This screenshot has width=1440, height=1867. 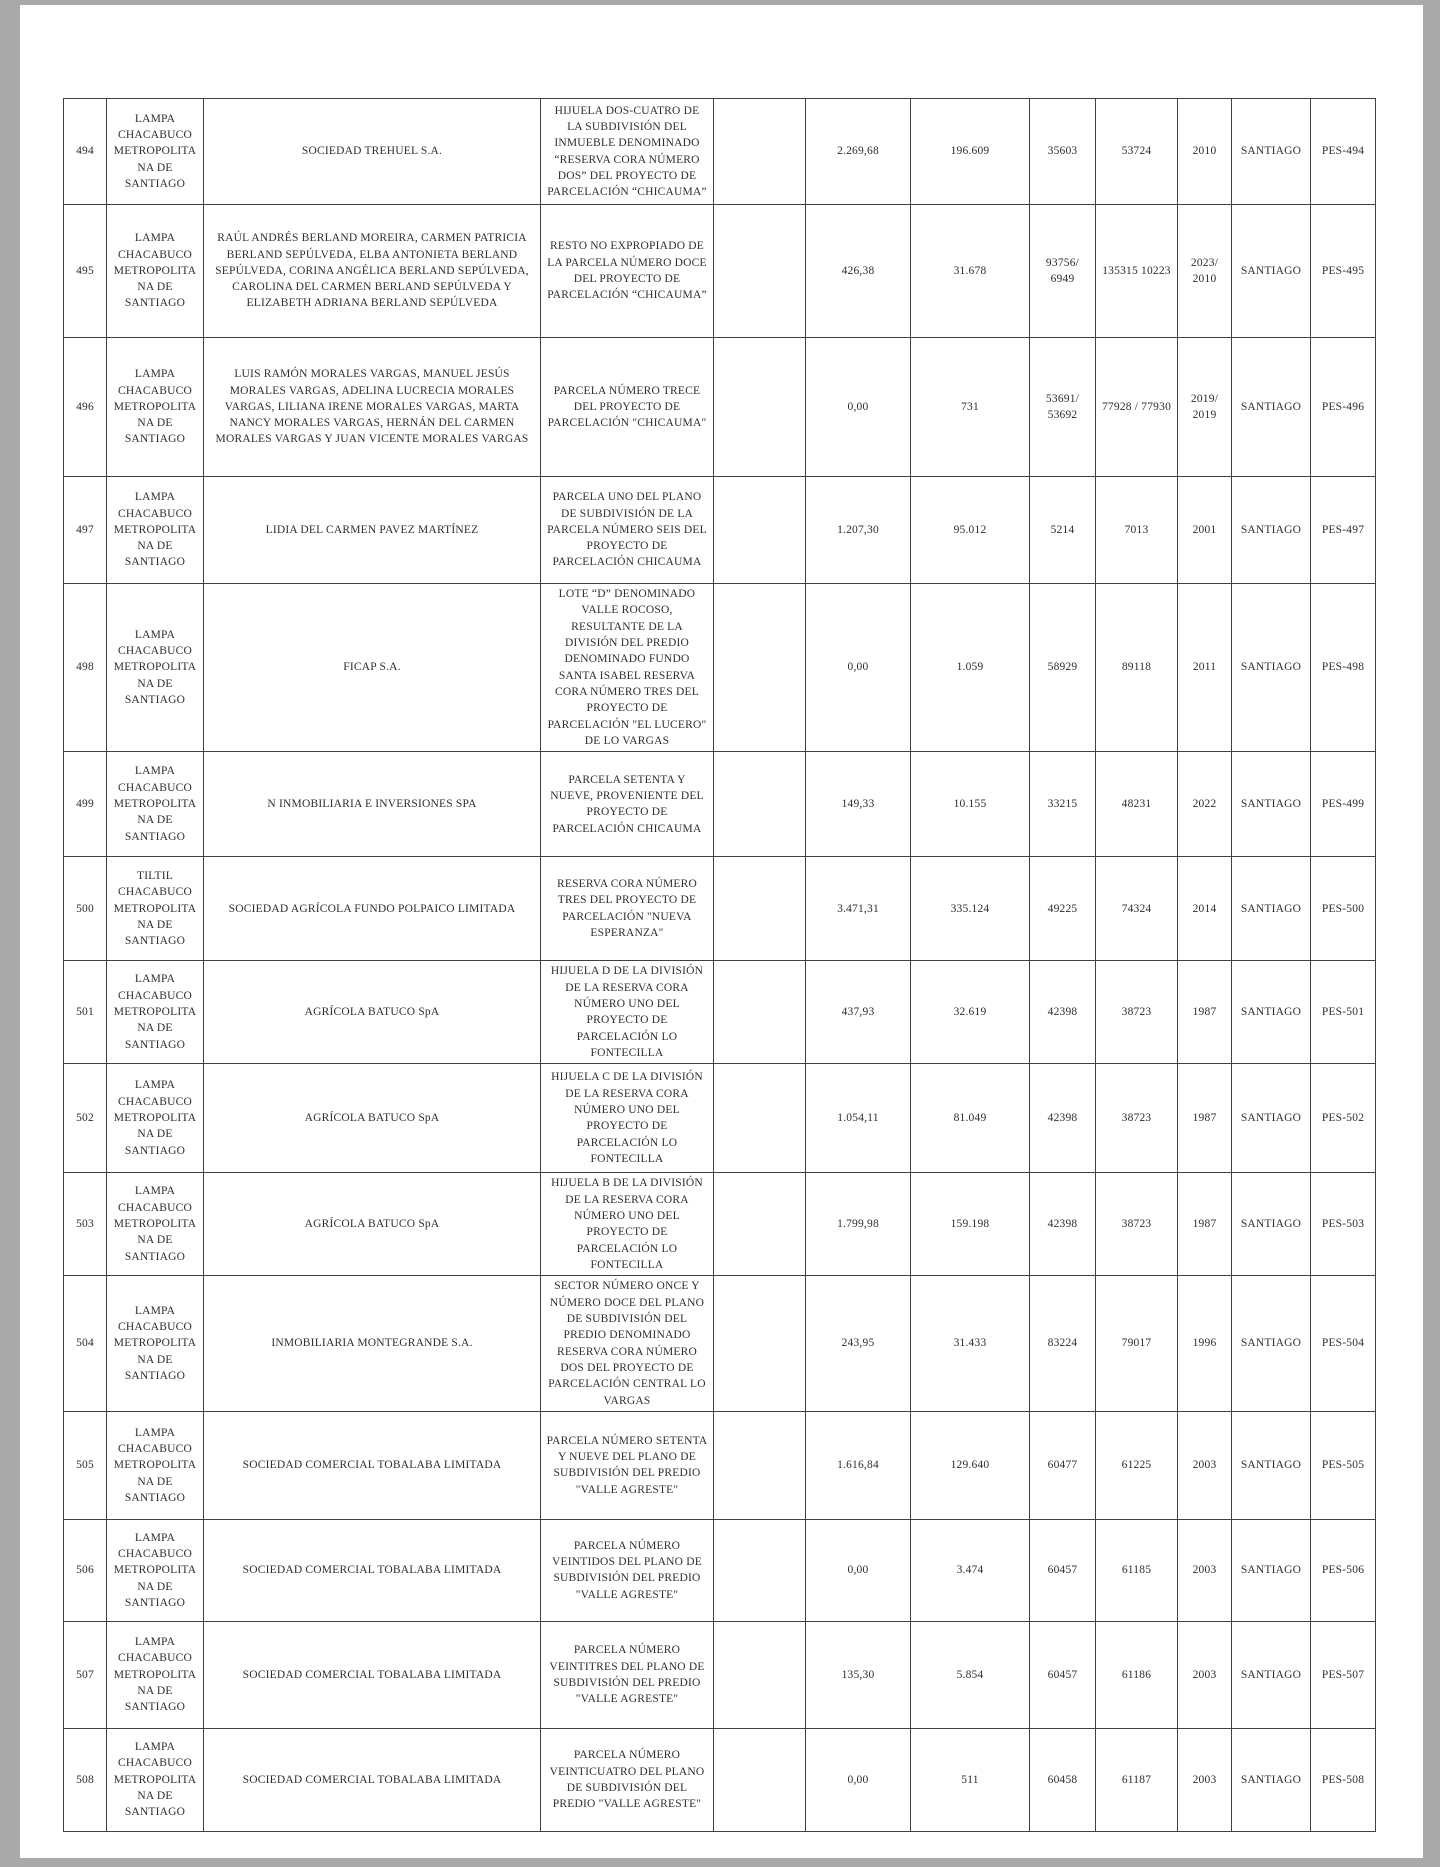 What do you see at coordinates (1136, 1570) in the screenshot?
I see `cell-value-4: 61185` at bounding box center [1136, 1570].